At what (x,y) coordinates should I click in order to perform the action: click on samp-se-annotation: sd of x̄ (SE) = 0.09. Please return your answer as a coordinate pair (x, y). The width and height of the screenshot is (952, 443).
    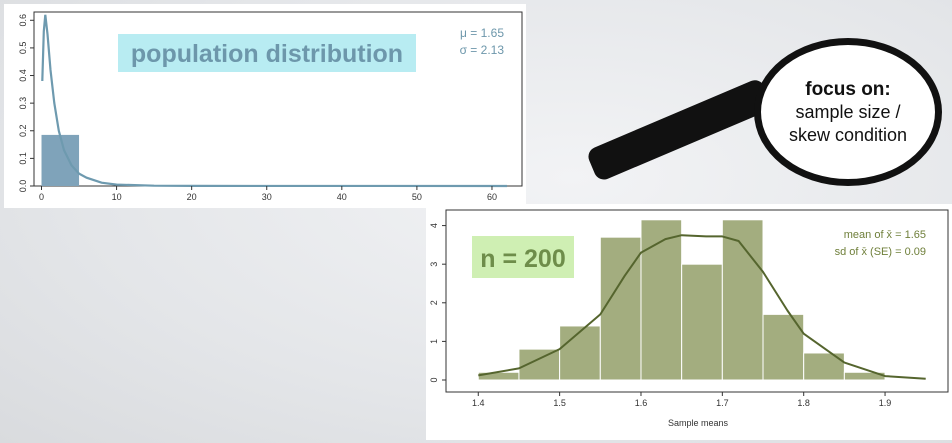
    Looking at the image, I should click on (880, 252).